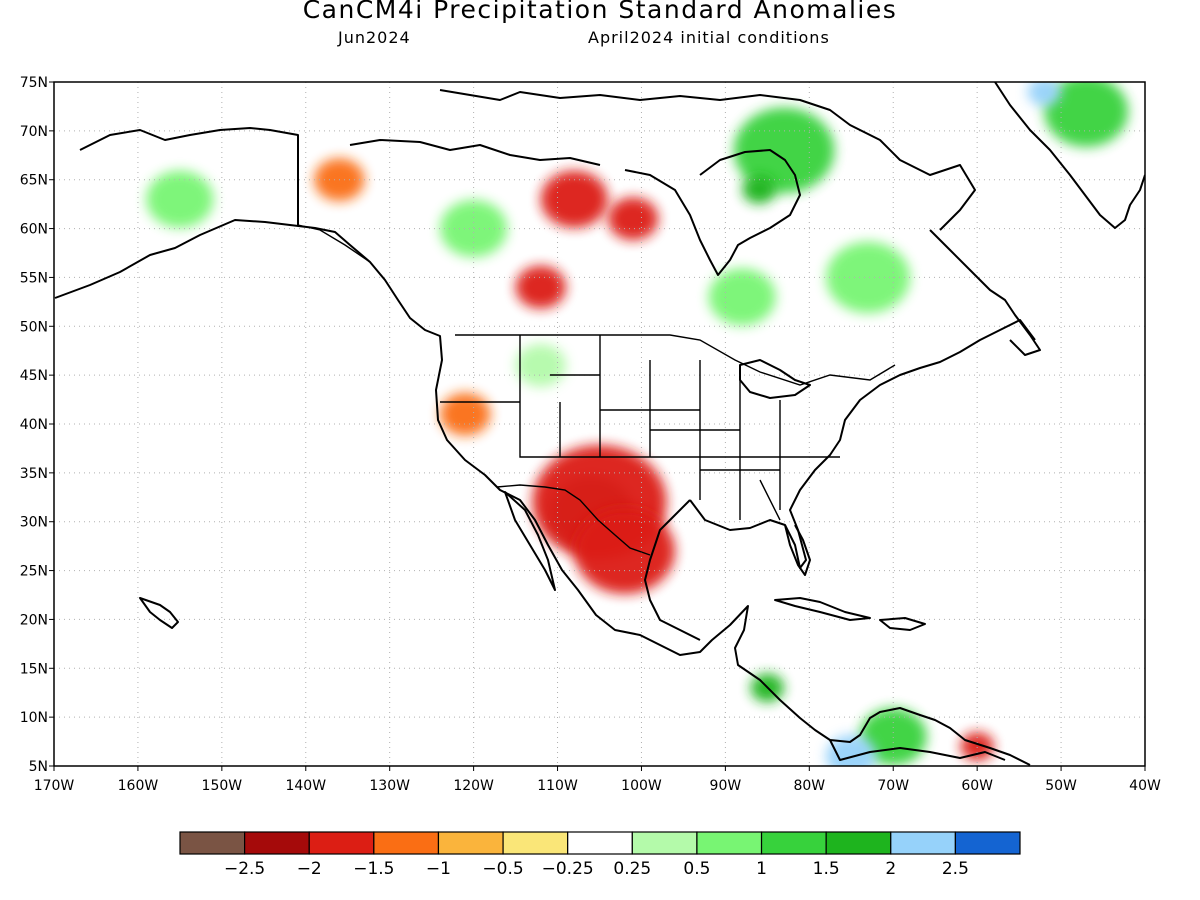 The image size is (1200, 900). What do you see at coordinates (334, 199) in the screenshot?
I see `alaska-canada-border` at bounding box center [334, 199].